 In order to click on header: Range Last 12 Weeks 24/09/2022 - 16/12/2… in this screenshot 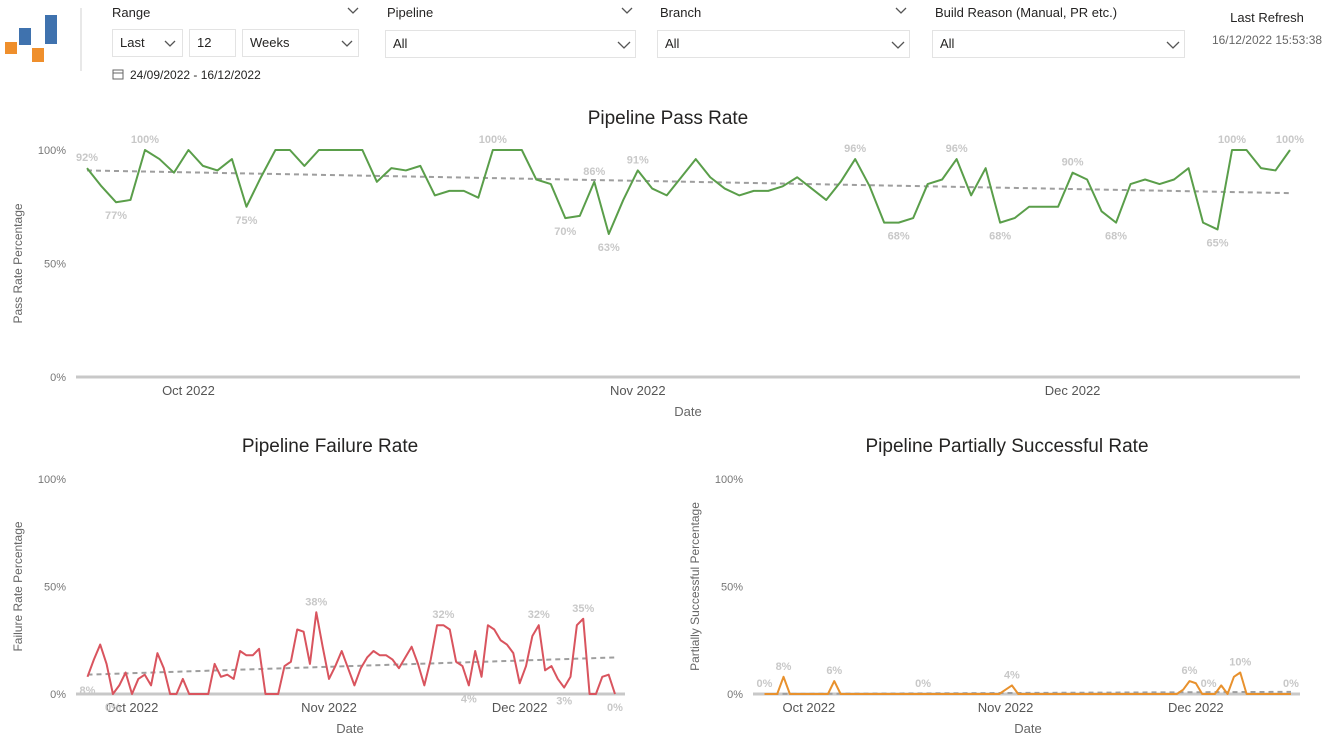, I will do `click(665, 47)`.